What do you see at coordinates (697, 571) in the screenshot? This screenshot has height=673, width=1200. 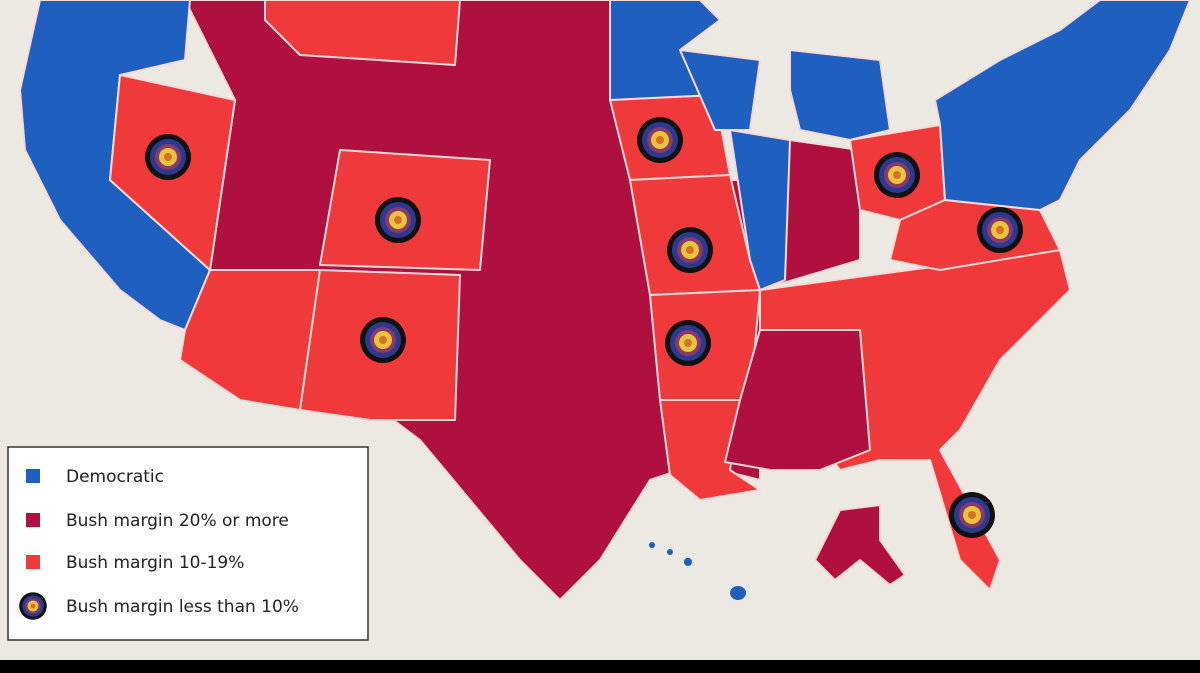 I see `hawaii` at bounding box center [697, 571].